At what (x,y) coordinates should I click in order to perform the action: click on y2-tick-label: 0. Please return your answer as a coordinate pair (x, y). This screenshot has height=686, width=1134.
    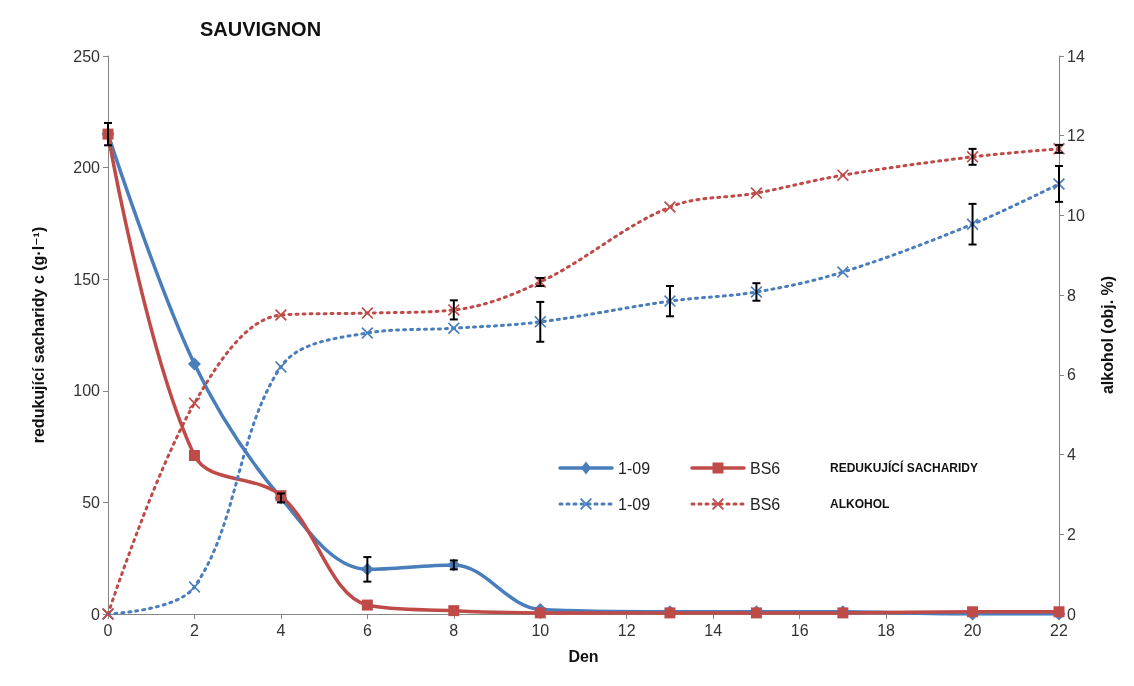
    Looking at the image, I should click on (1071, 614).